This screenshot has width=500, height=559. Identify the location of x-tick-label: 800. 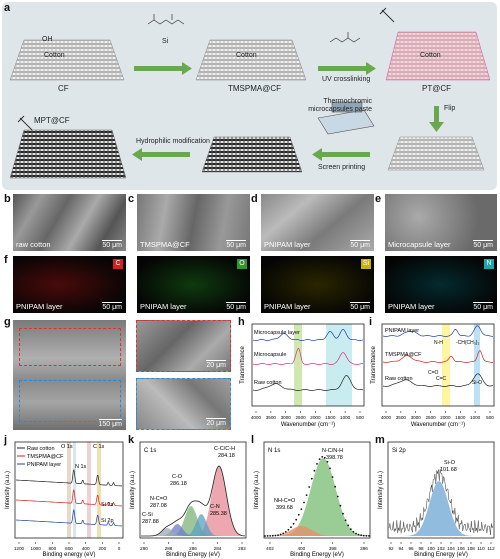
(52, 548).